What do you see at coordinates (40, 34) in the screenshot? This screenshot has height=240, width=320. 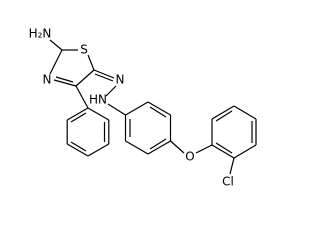 I see `atom-label: H₂N` at bounding box center [40, 34].